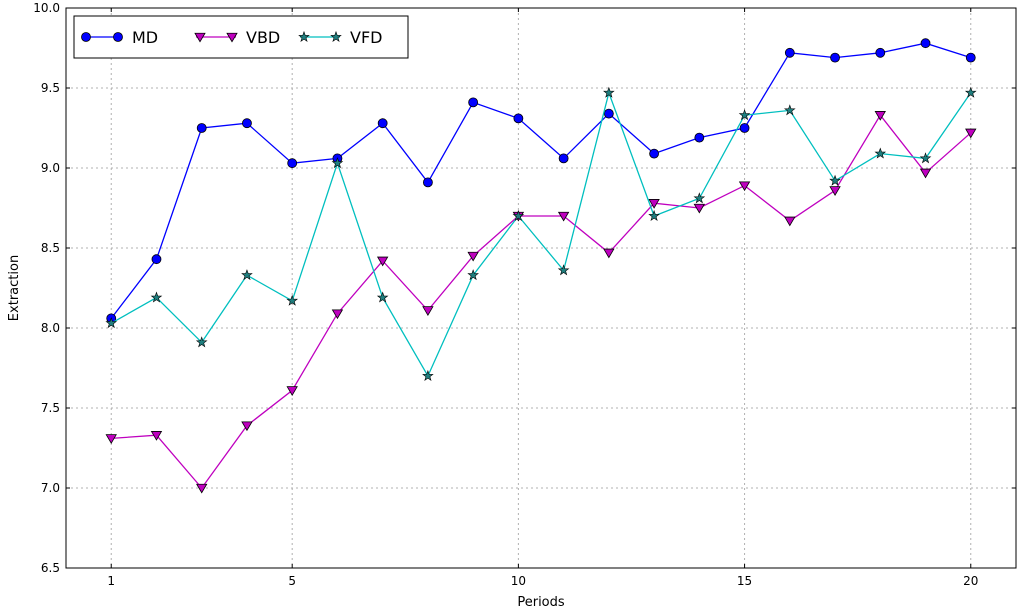 The image size is (1017, 612). What do you see at coordinates (263, 37) in the screenshot?
I see `legend-label-vbd: VBD` at bounding box center [263, 37].